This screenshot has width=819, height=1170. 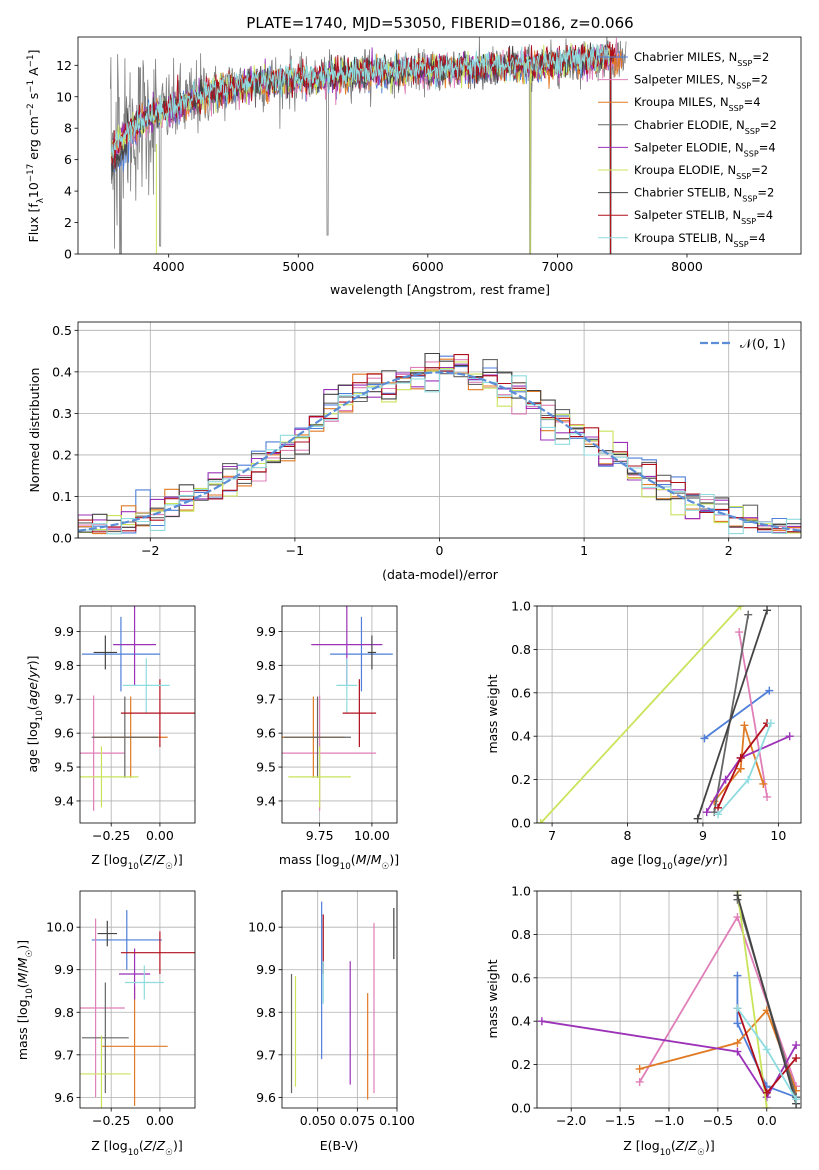 What do you see at coordinates (32, 671) in the screenshot?
I see `y-axis-label-part: yr` at bounding box center [32, 671].